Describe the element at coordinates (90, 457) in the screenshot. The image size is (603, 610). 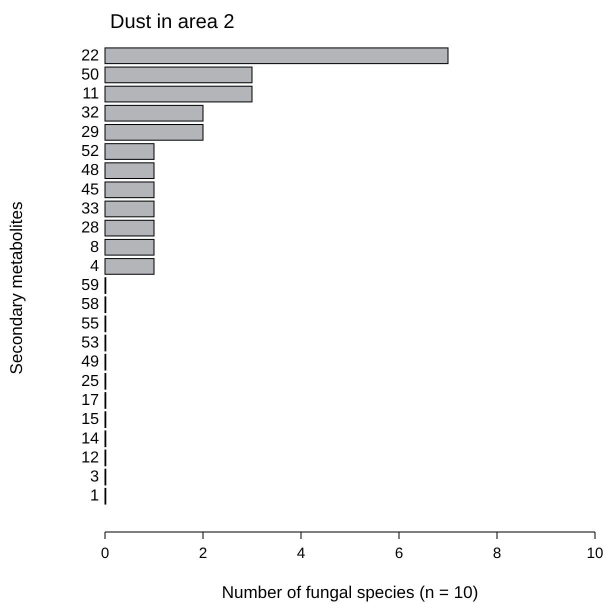
I see `y-tick-label: 12` at that location.